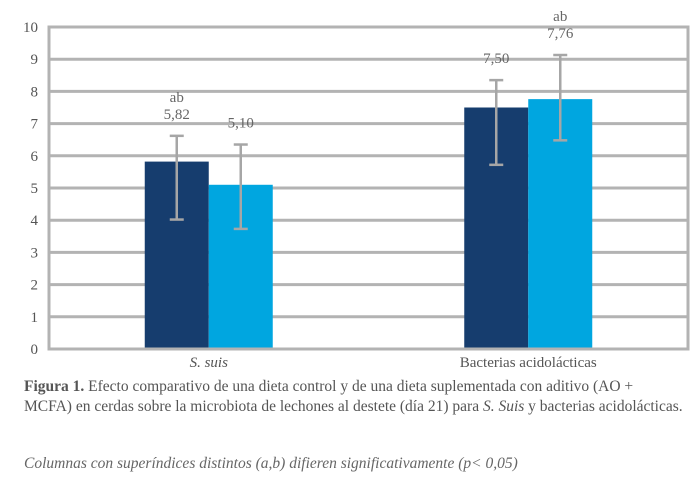 Image resolution: width=700 pixels, height=483 pixels. I want to click on y-tick-label: 5, so click(35, 189).